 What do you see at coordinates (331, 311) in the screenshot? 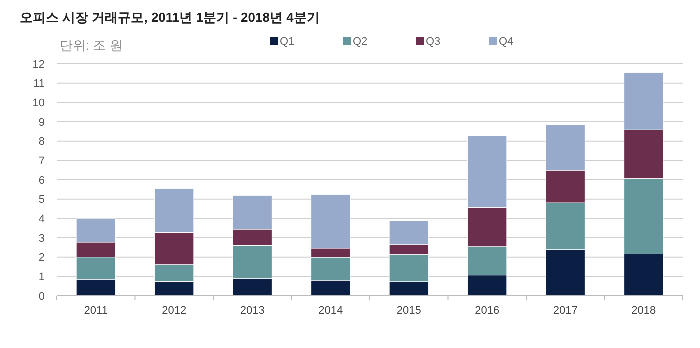
I see `x-tick-label: 2014` at bounding box center [331, 311].